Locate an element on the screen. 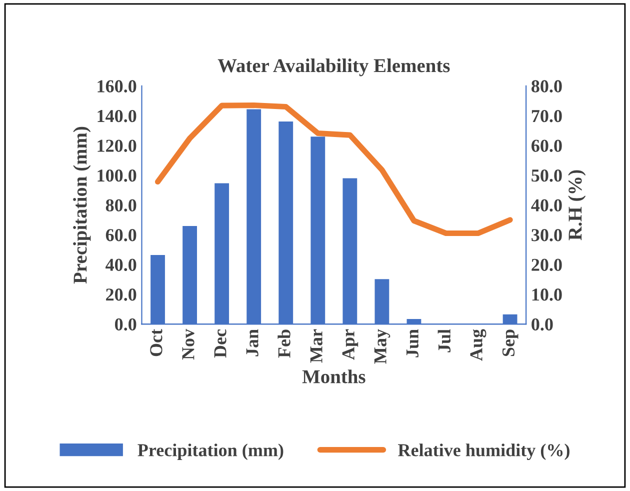 This screenshot has height=491, width=630. y-tick-label: 40.0 is located at coordinates (121, 265).